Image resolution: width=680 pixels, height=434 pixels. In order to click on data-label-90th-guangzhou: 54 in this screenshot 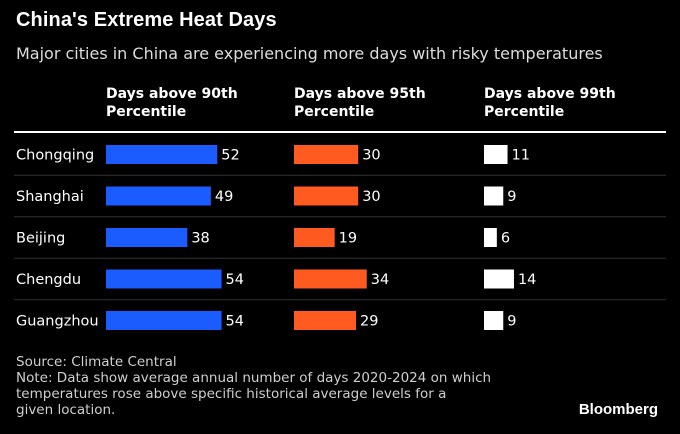, I will do `click(235, 322)`.